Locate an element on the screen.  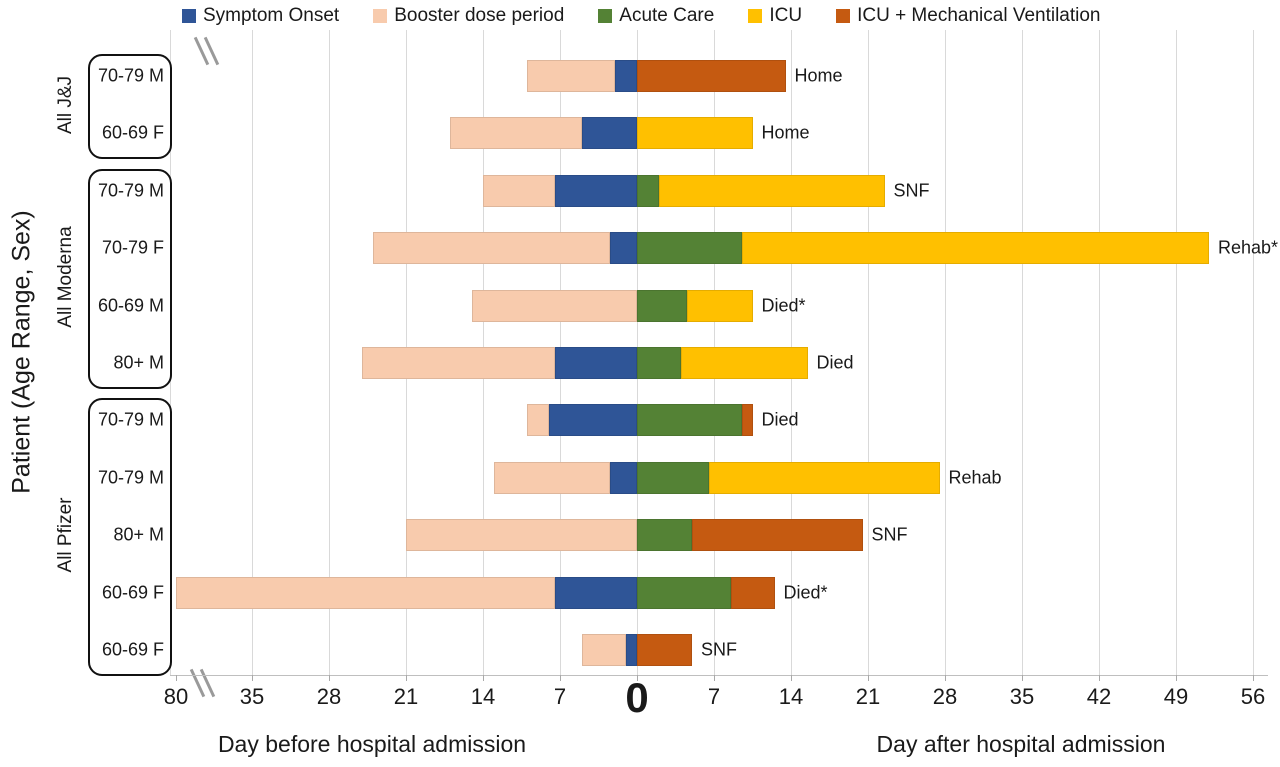
tick-label: 49 is located at coordinates (1176, 696).